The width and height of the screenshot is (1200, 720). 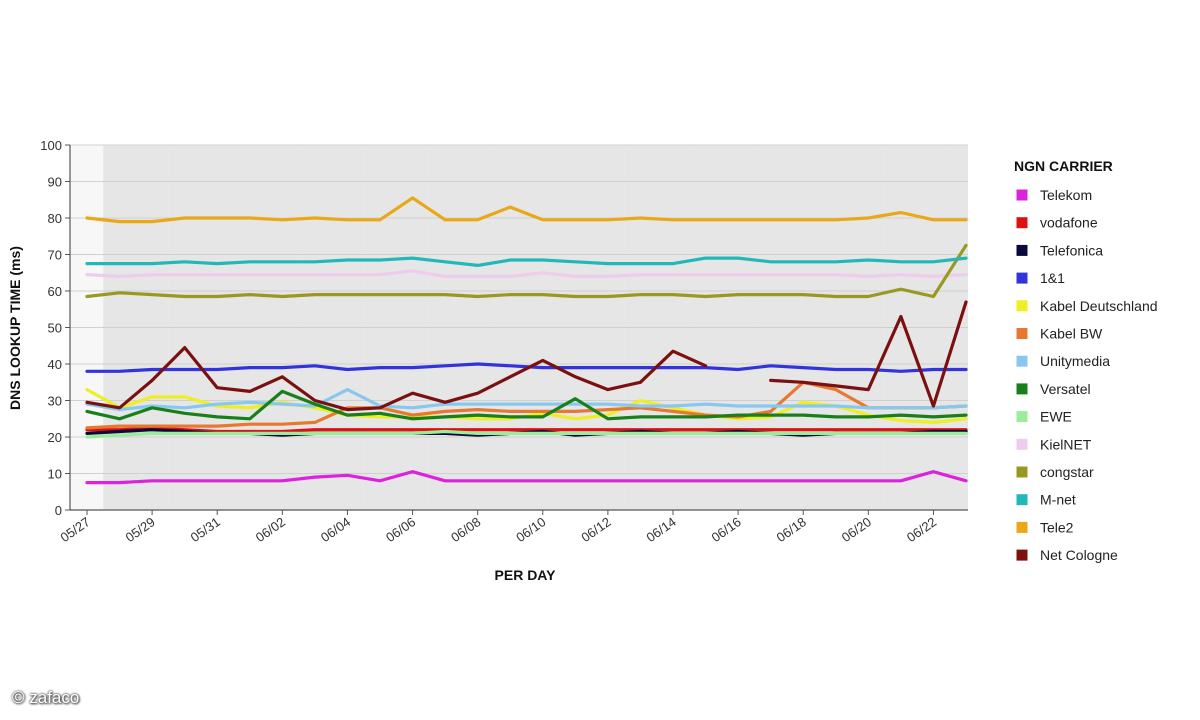 I want to click on x-tick-label: 05/31, so click(x=205, y=529).